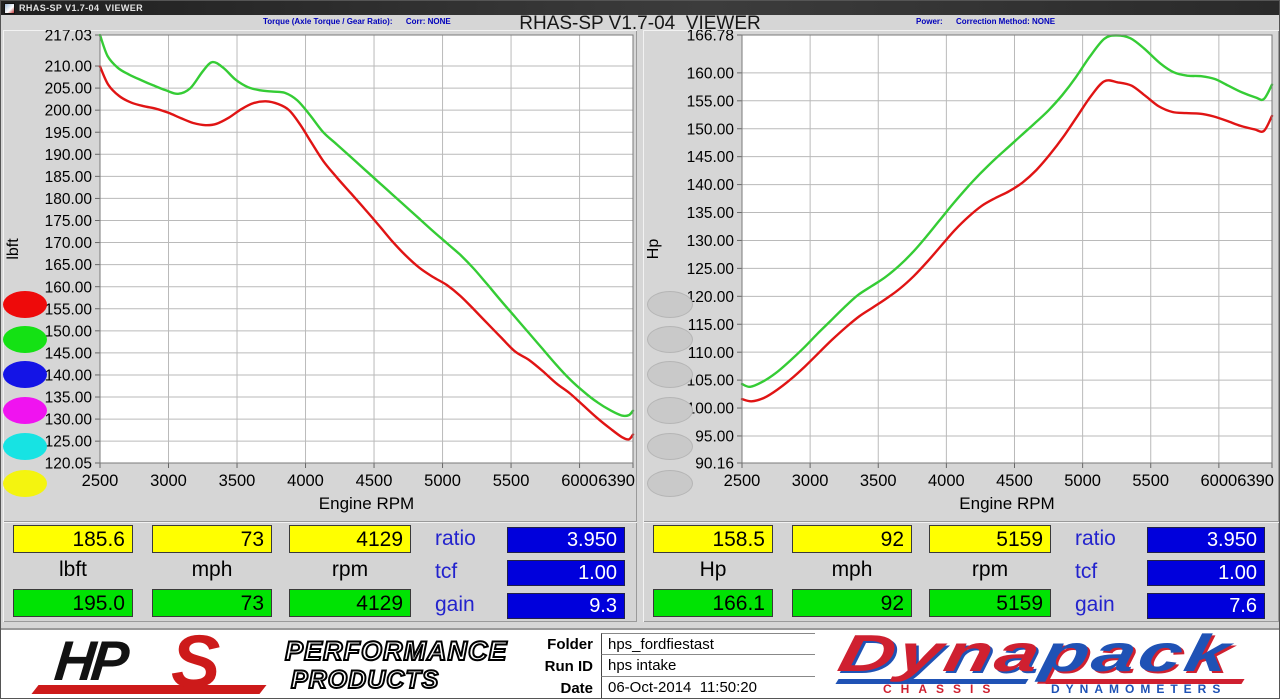  Describe the element at coordinates (990, 569) in the screenshot. I see `unit-label-rpm: rpm` at that location.